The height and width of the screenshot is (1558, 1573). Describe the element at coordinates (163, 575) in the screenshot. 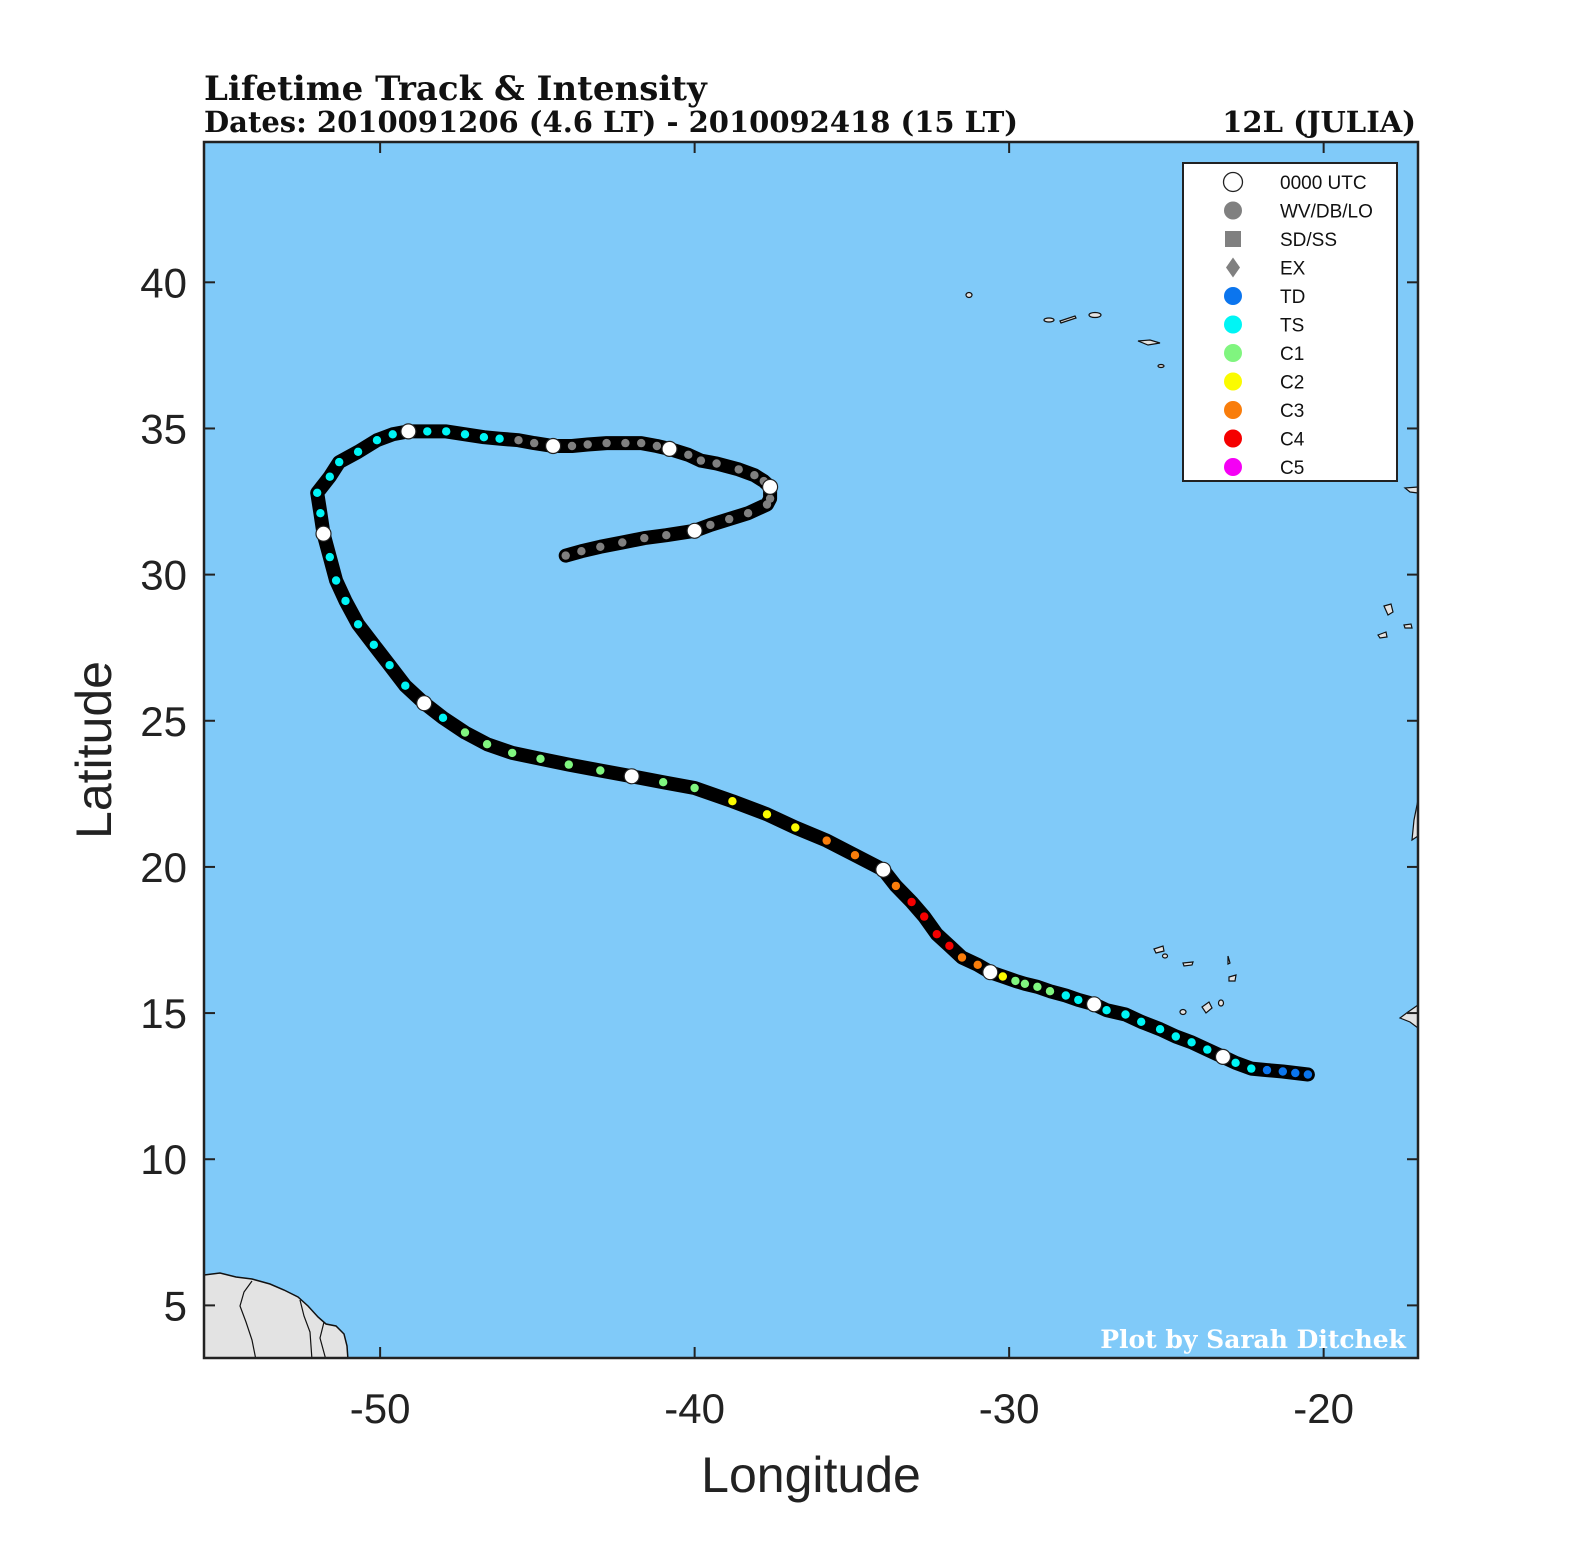

I see `y-tick-label: 30` at that location.